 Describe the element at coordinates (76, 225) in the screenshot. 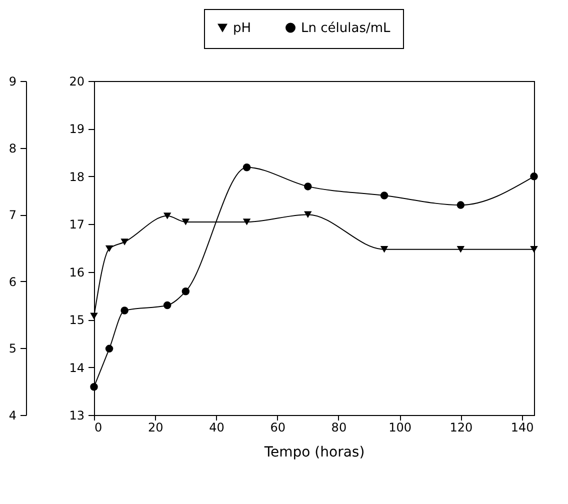

I see `y-tick-label: 17` at that location.